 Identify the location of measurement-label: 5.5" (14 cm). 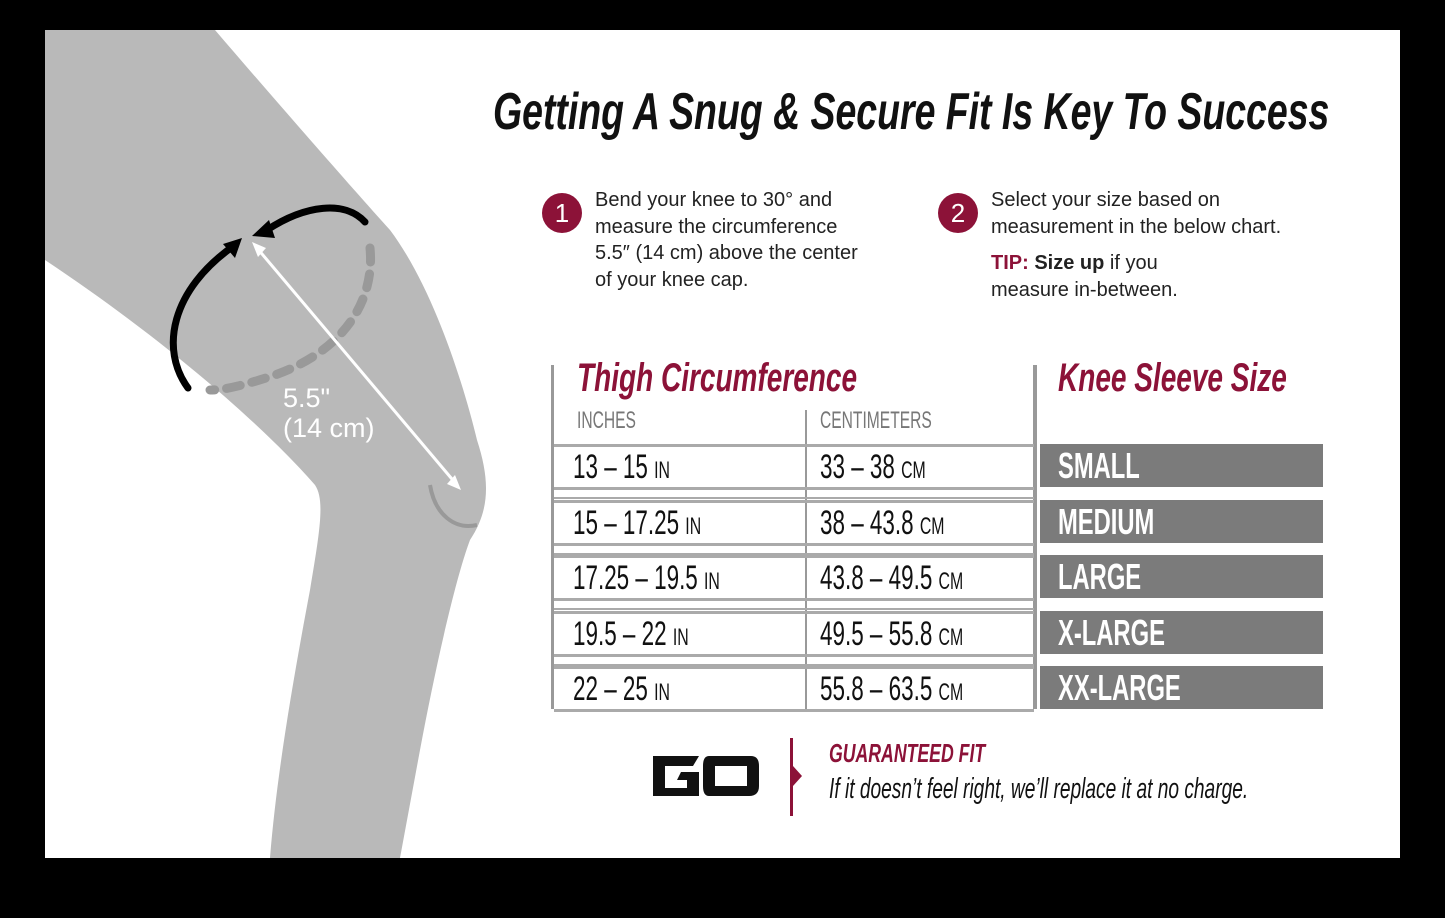
(329, 413).